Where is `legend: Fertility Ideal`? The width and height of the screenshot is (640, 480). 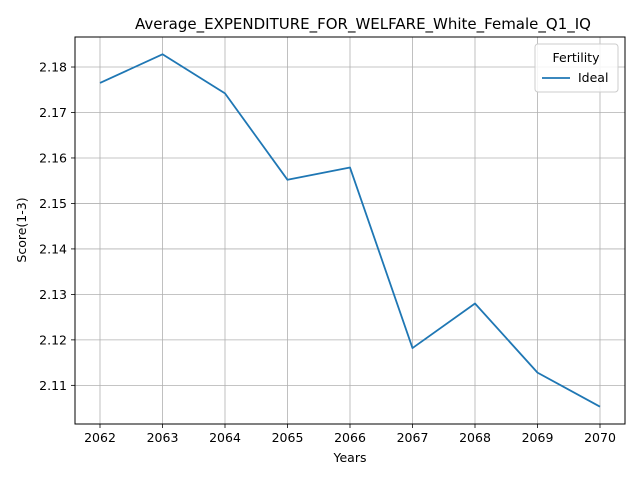
legend: Fertility Ideal is located at coordinates (576, 68).